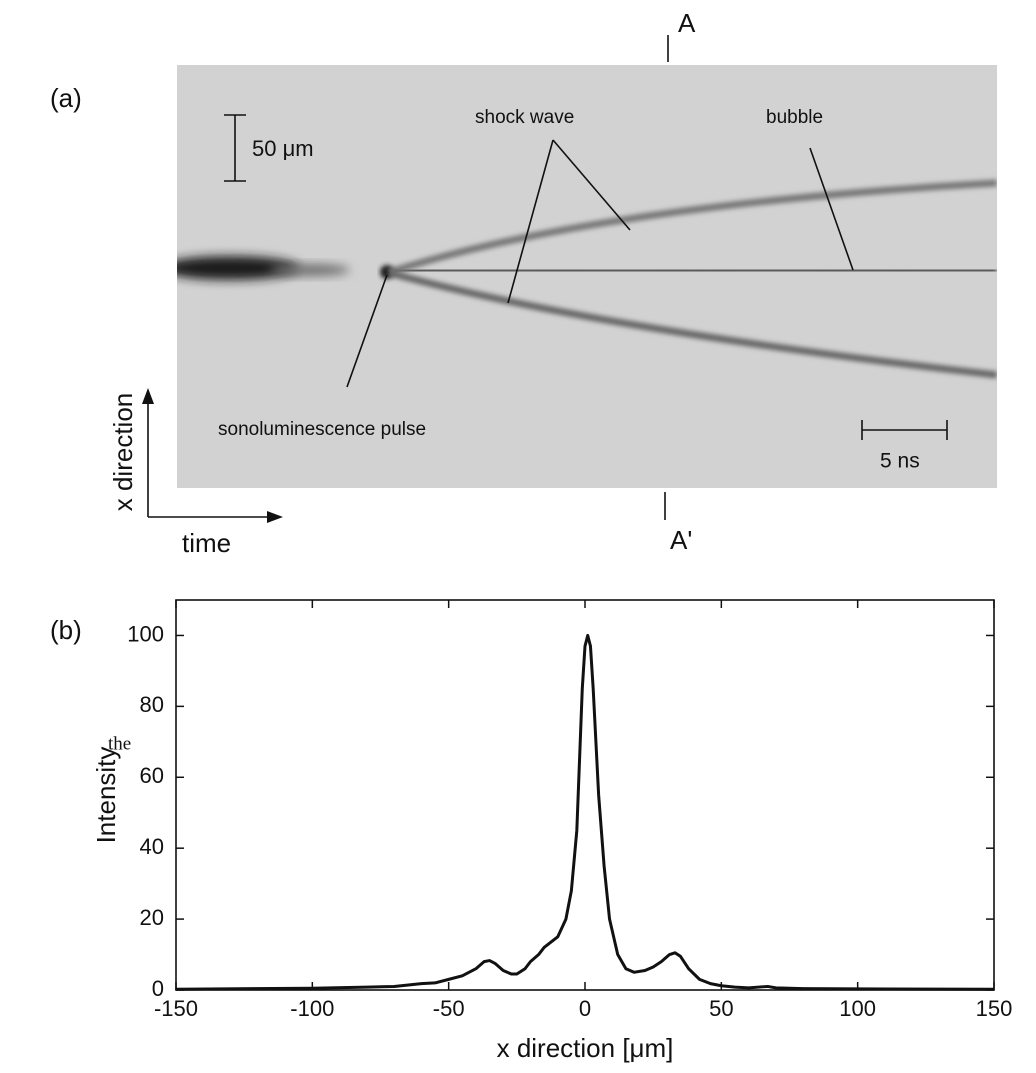 This screenshot has width=1036, height=1073. Describe the element at coordinates (152, 704) in the screenshot. I see `y-tick-label: 80` at that location.